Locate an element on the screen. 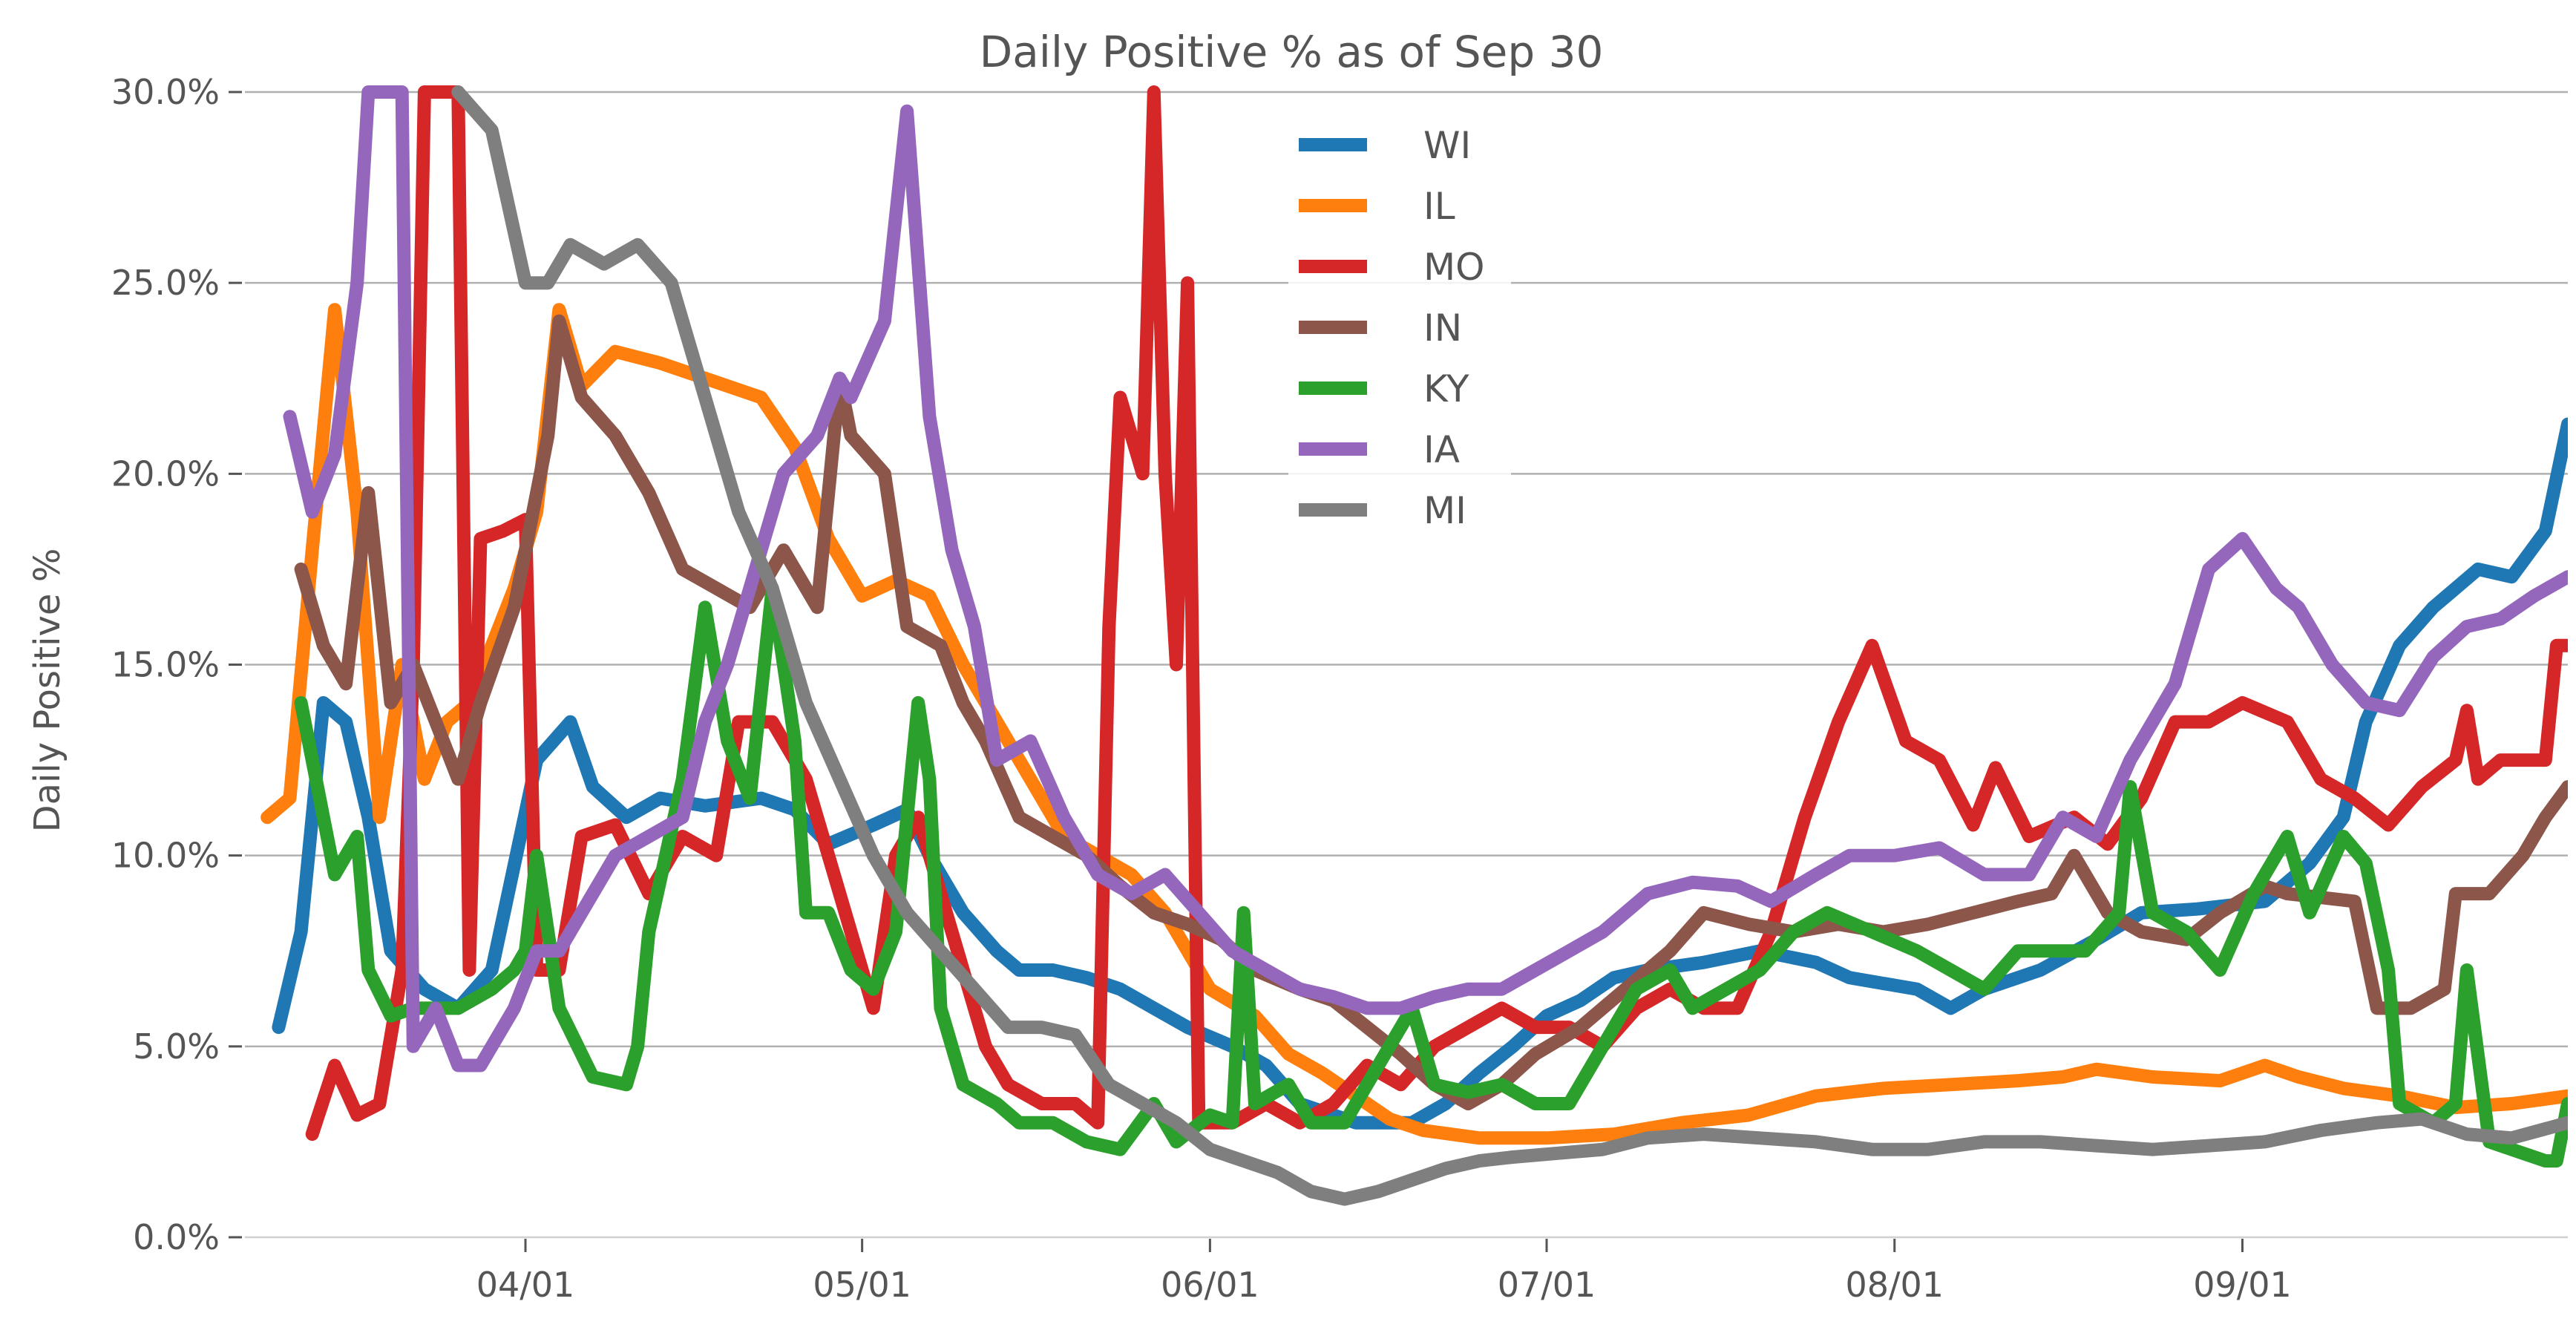 This screenshot has height=1333, width=2576. y-tick-label: 15.0% is located at coordinates (166, 665).